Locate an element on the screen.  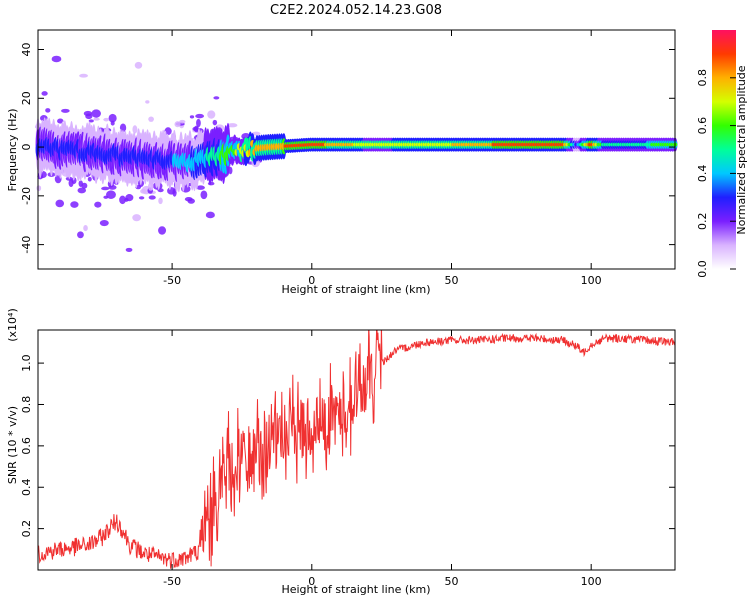
snr-y-label: SNR (10 * v/v) is located at coordinates (12, 445).